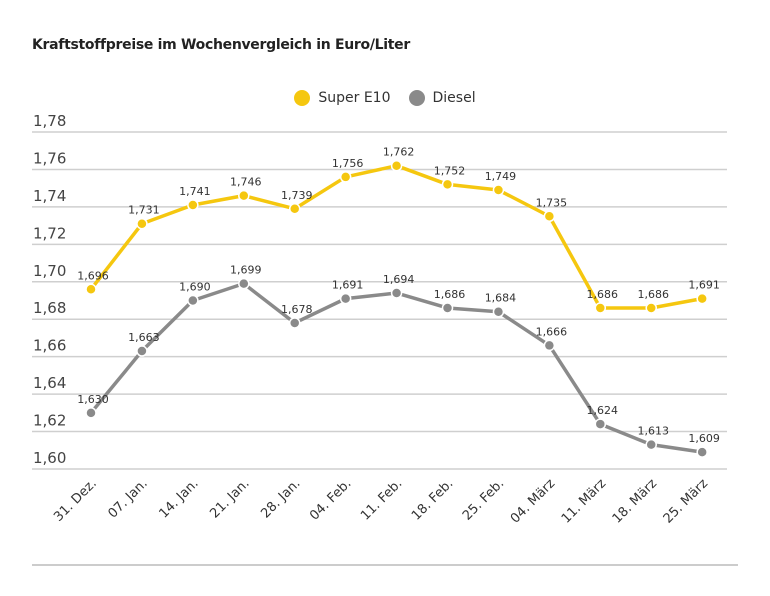 The width and height of the screenshot is (770, 596). I want to click on data-label: 1,694, so click(399, 279).